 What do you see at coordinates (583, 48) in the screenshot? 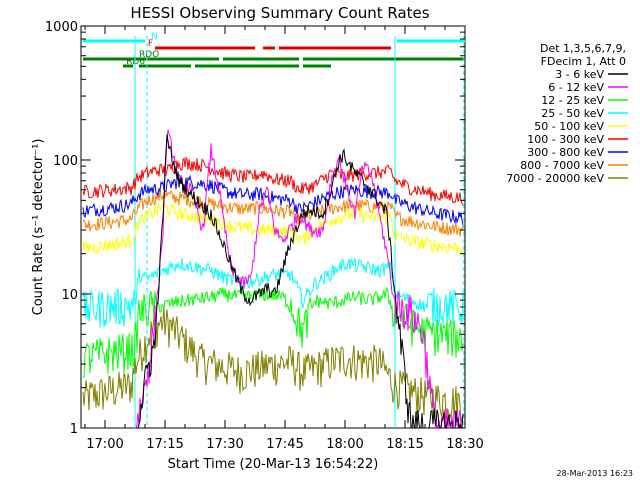
I see `legend-header-line: Det 1,3,5,6,7,9,` at bounding box center [583, 48].